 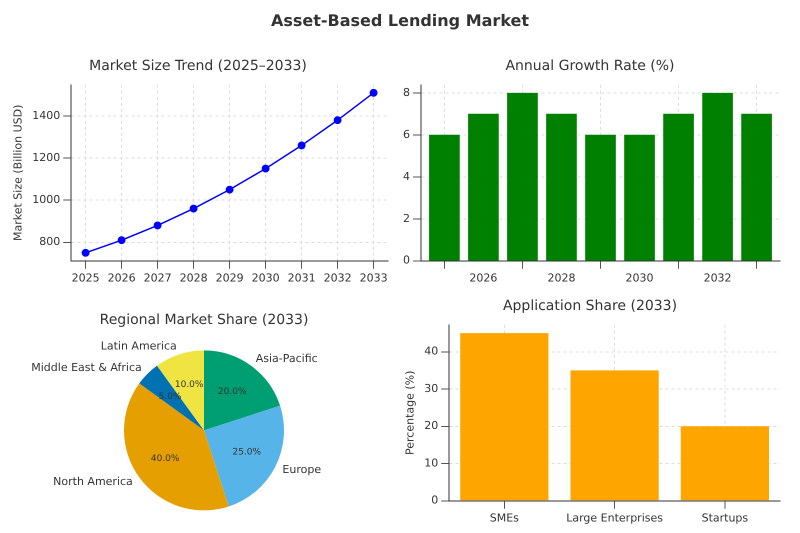 I want to click on slice-label: Middle East & Africa, so click(x=86, y=367).